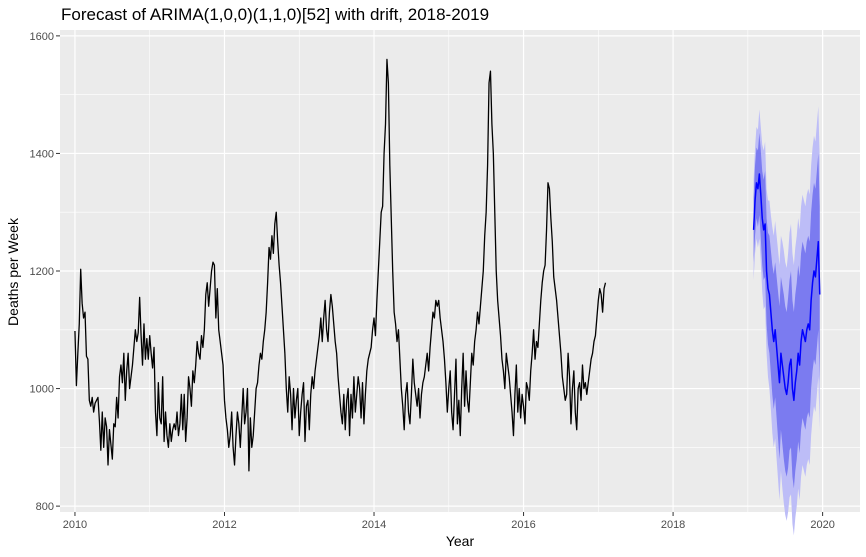 The height and width of the screenshot is (557, 866). I want to click on y-tick-label: 1000, so click(42, 390).